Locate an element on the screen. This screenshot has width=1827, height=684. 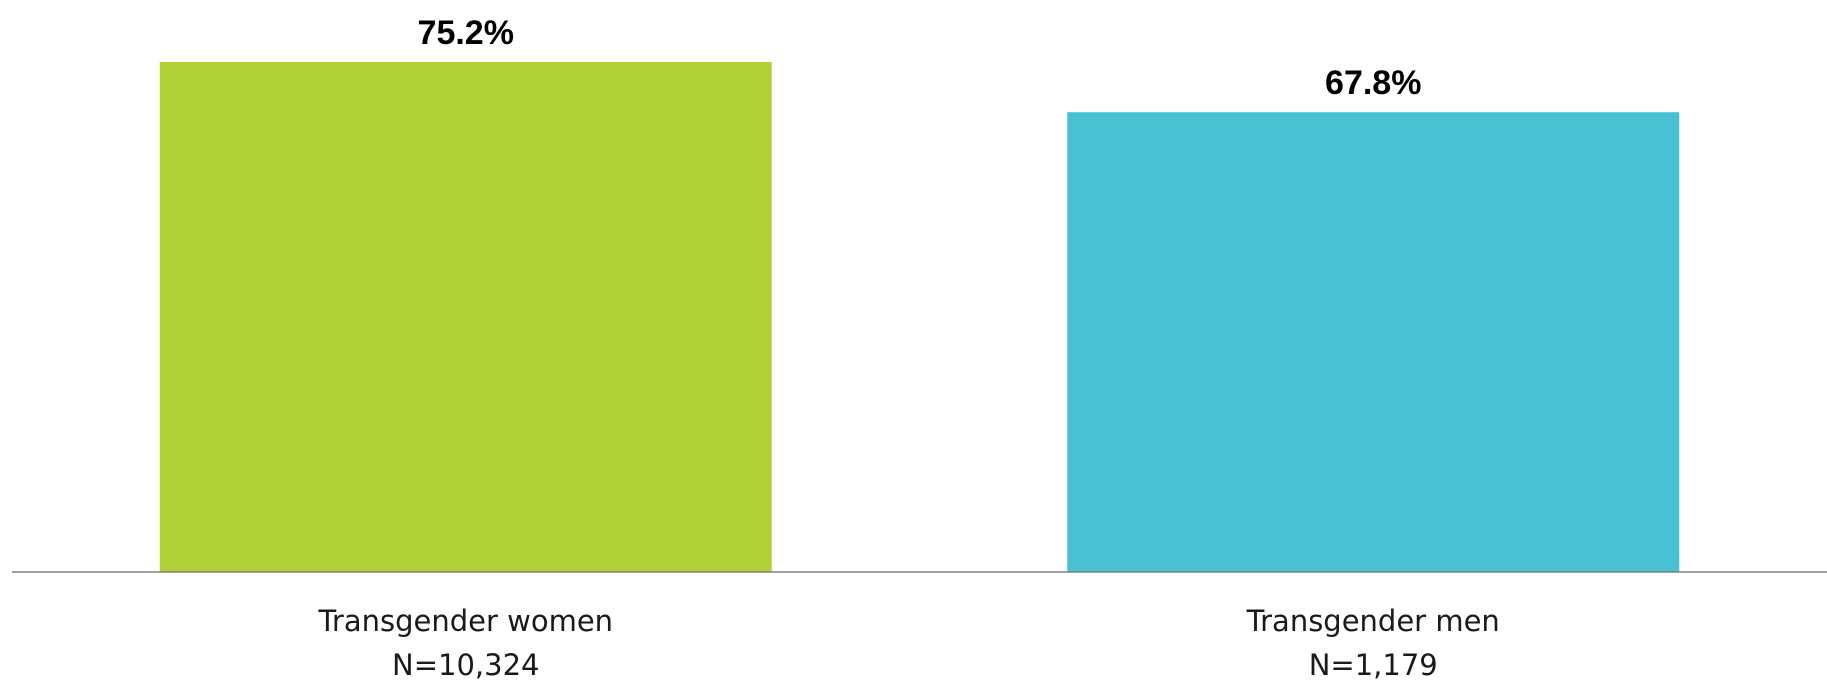
category-label-1: Transgender men is located at coordinates (1373, 621).